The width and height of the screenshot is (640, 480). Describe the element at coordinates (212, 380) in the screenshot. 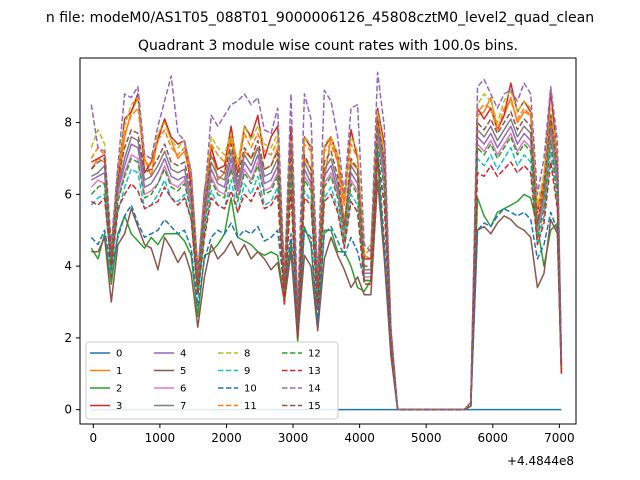

I see `legend-box` at that location.